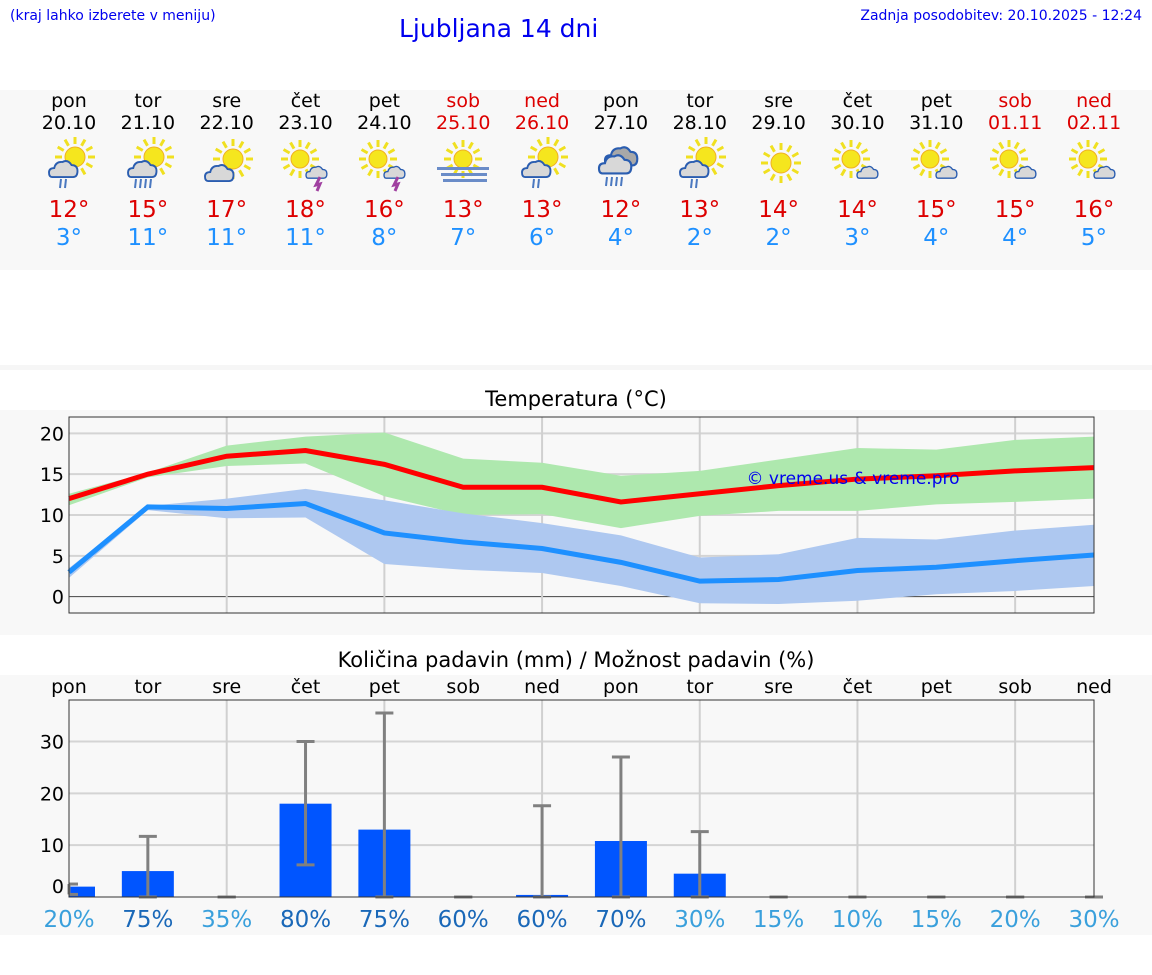  Describe the element at coordinates (1001, 16) in the screenshot. I see `last-updated: Zadnja posodobitev: 20.10.2025 - 12:24` at that location.